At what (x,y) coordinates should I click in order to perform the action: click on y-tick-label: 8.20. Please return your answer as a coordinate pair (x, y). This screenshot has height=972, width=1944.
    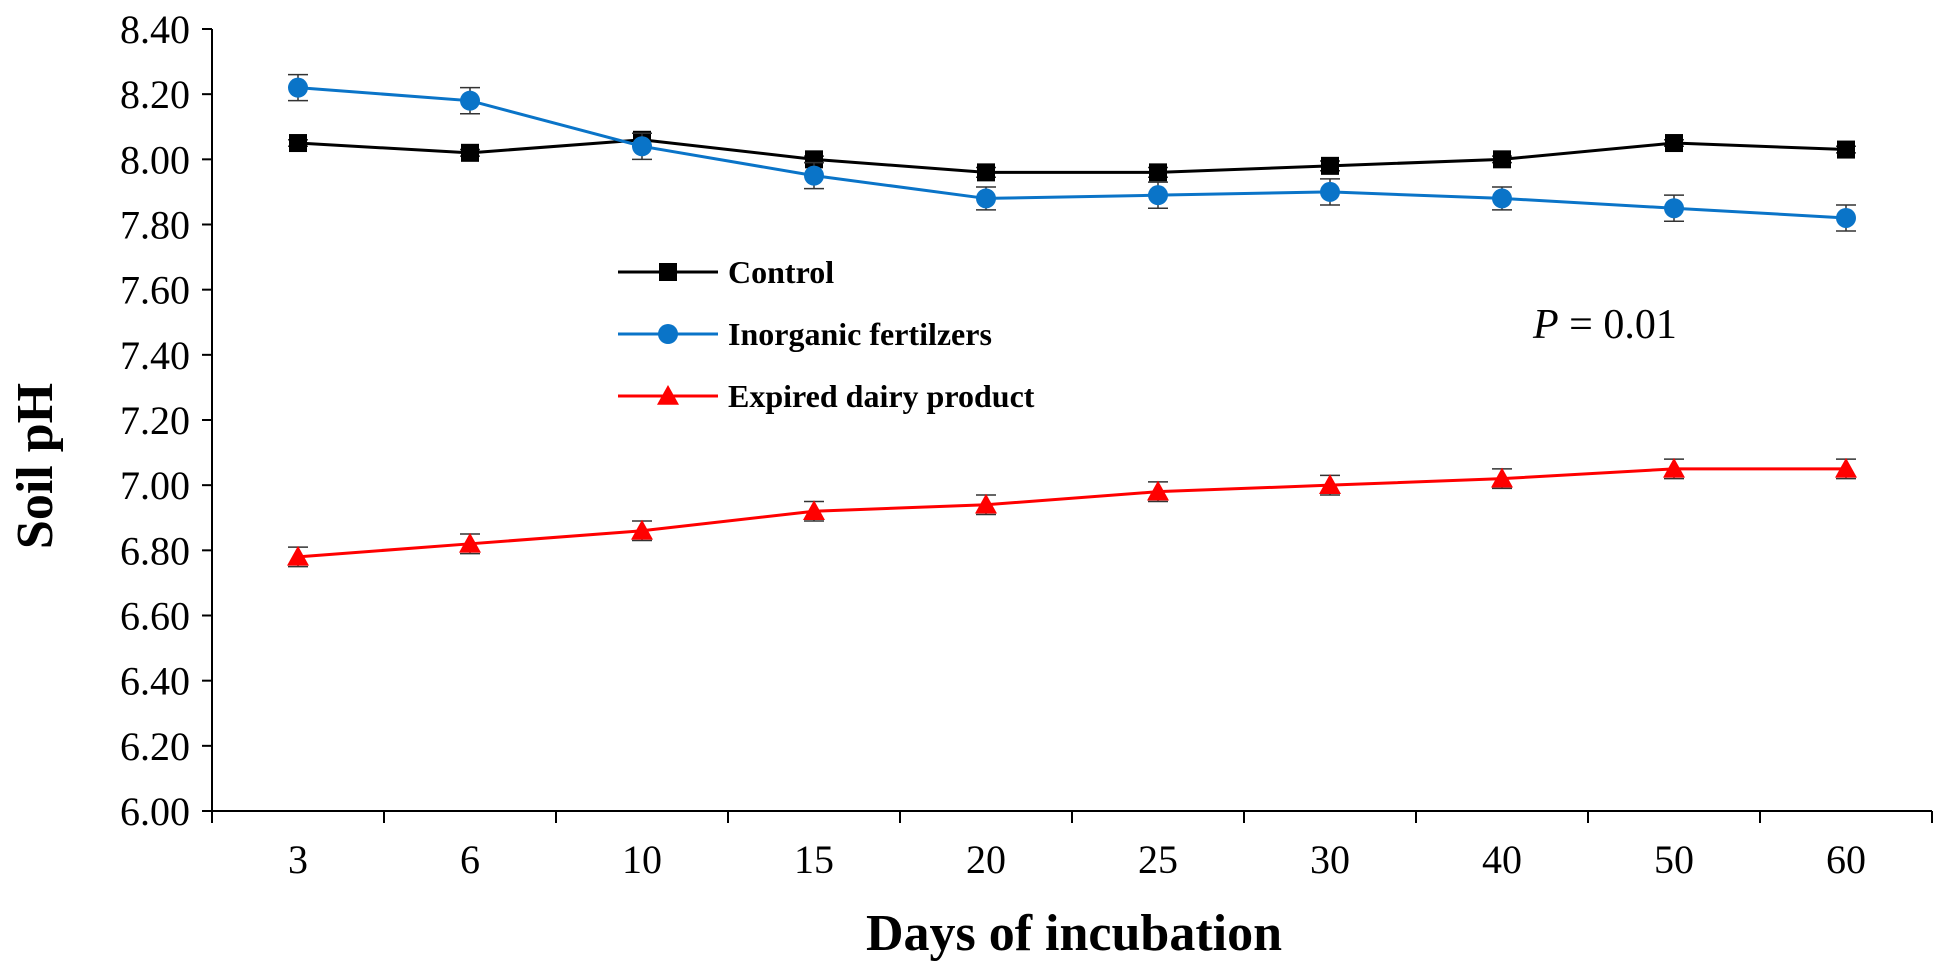
    Looking at the image, I should click on (155, 94).